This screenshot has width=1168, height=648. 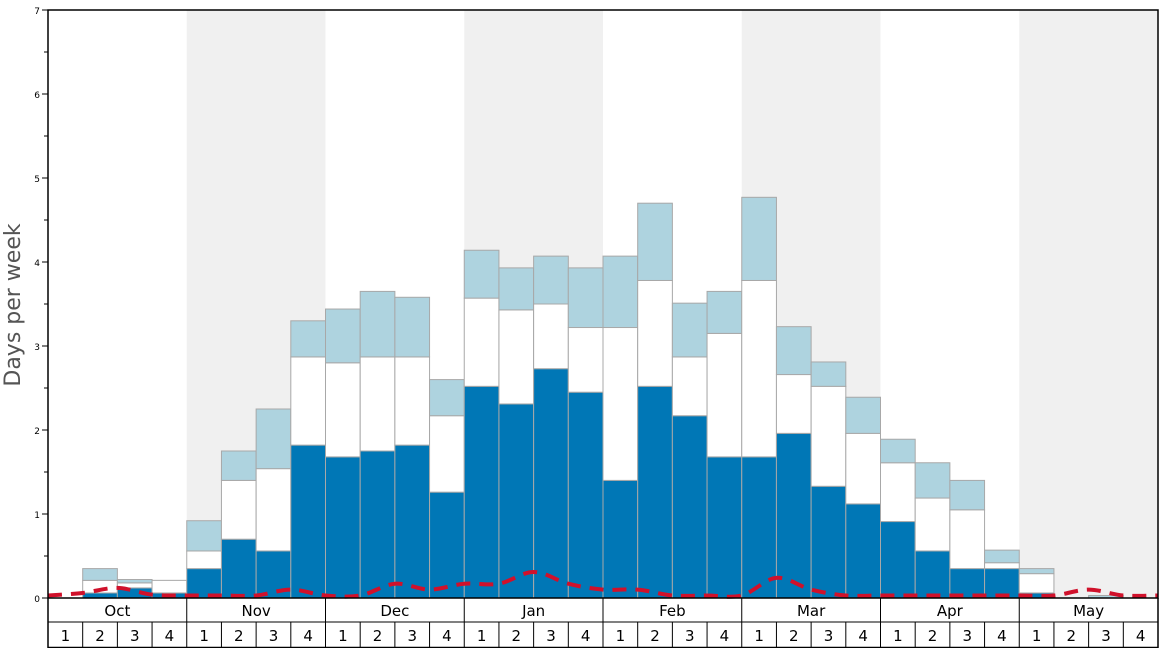 What do you see at coordinates (37, 516) in the screenshot?
I see `y-tick-label: 1` at bounding box center [37, 516].